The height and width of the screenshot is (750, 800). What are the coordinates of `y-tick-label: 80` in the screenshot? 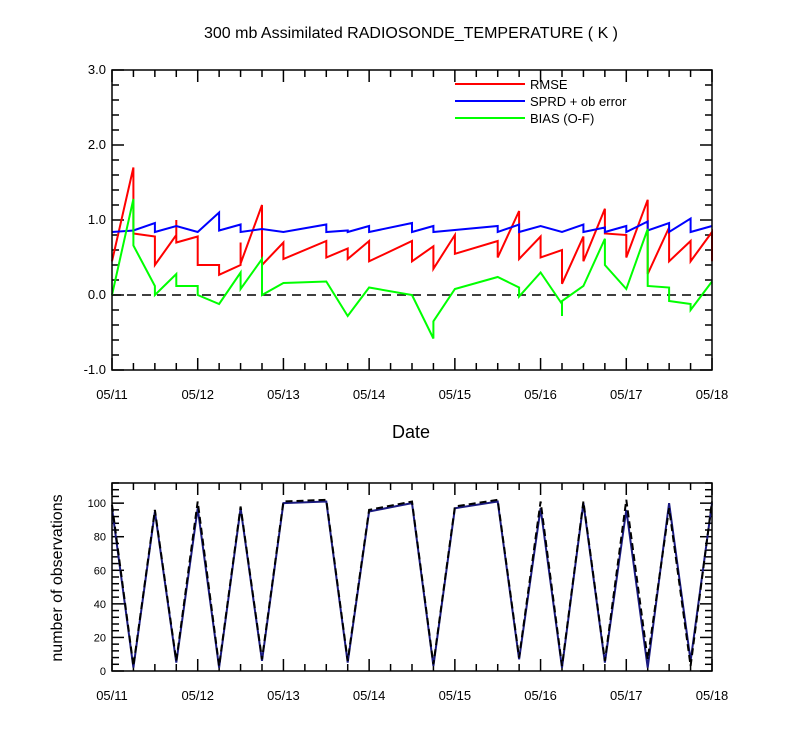 It's located at (100, 538).